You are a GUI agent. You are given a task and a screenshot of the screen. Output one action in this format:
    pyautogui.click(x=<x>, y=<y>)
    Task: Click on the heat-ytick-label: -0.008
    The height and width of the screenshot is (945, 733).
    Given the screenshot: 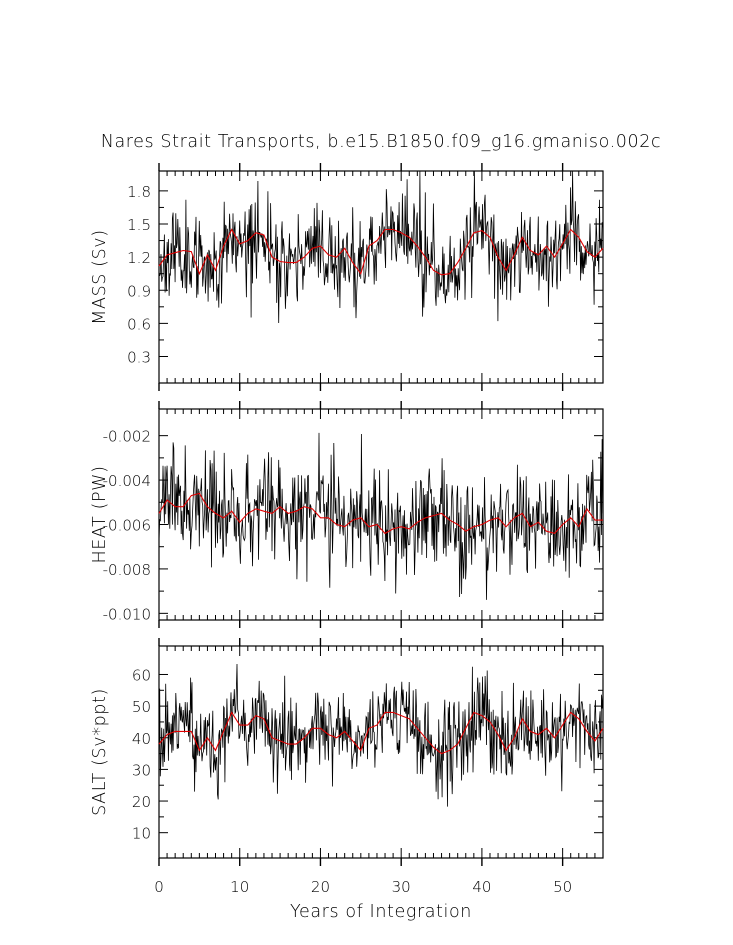 What is the action you would take?
    pyautogui.click(x=127, y=570)
    